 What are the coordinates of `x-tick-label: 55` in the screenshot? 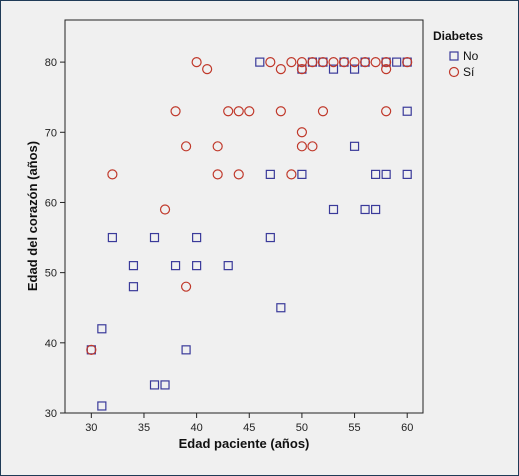 It's located at (354, 428).